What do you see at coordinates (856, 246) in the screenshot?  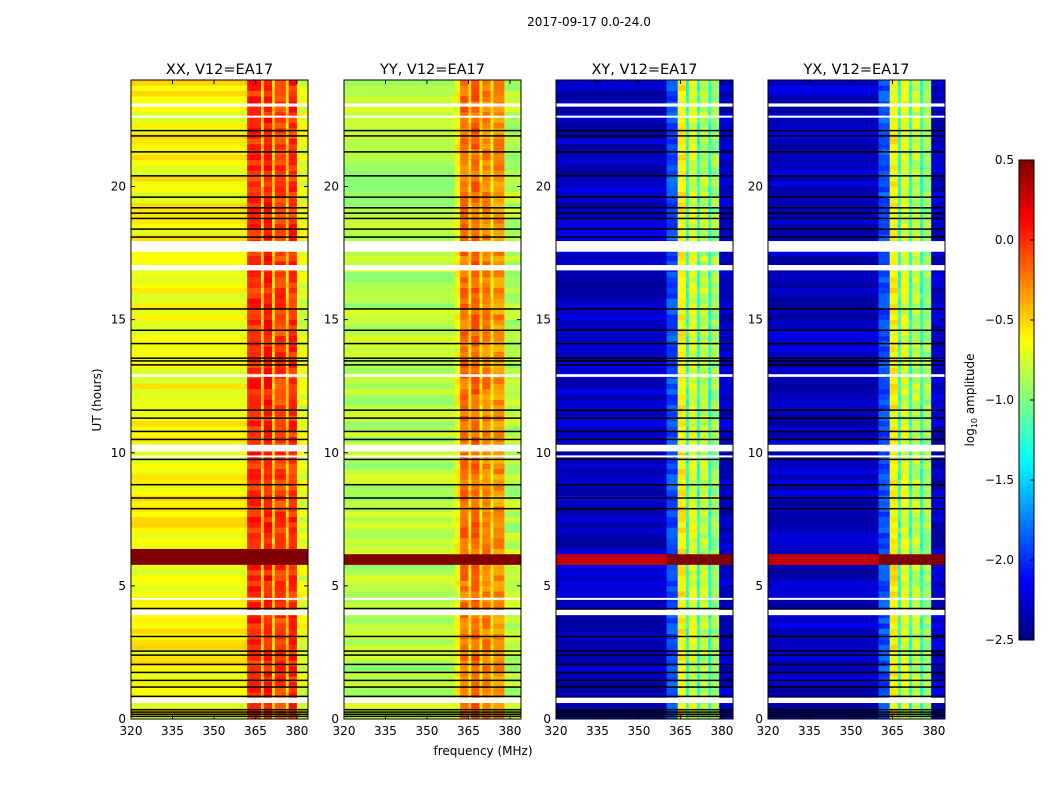 I see `flagged-row-white` at bounding box center [856, 246].